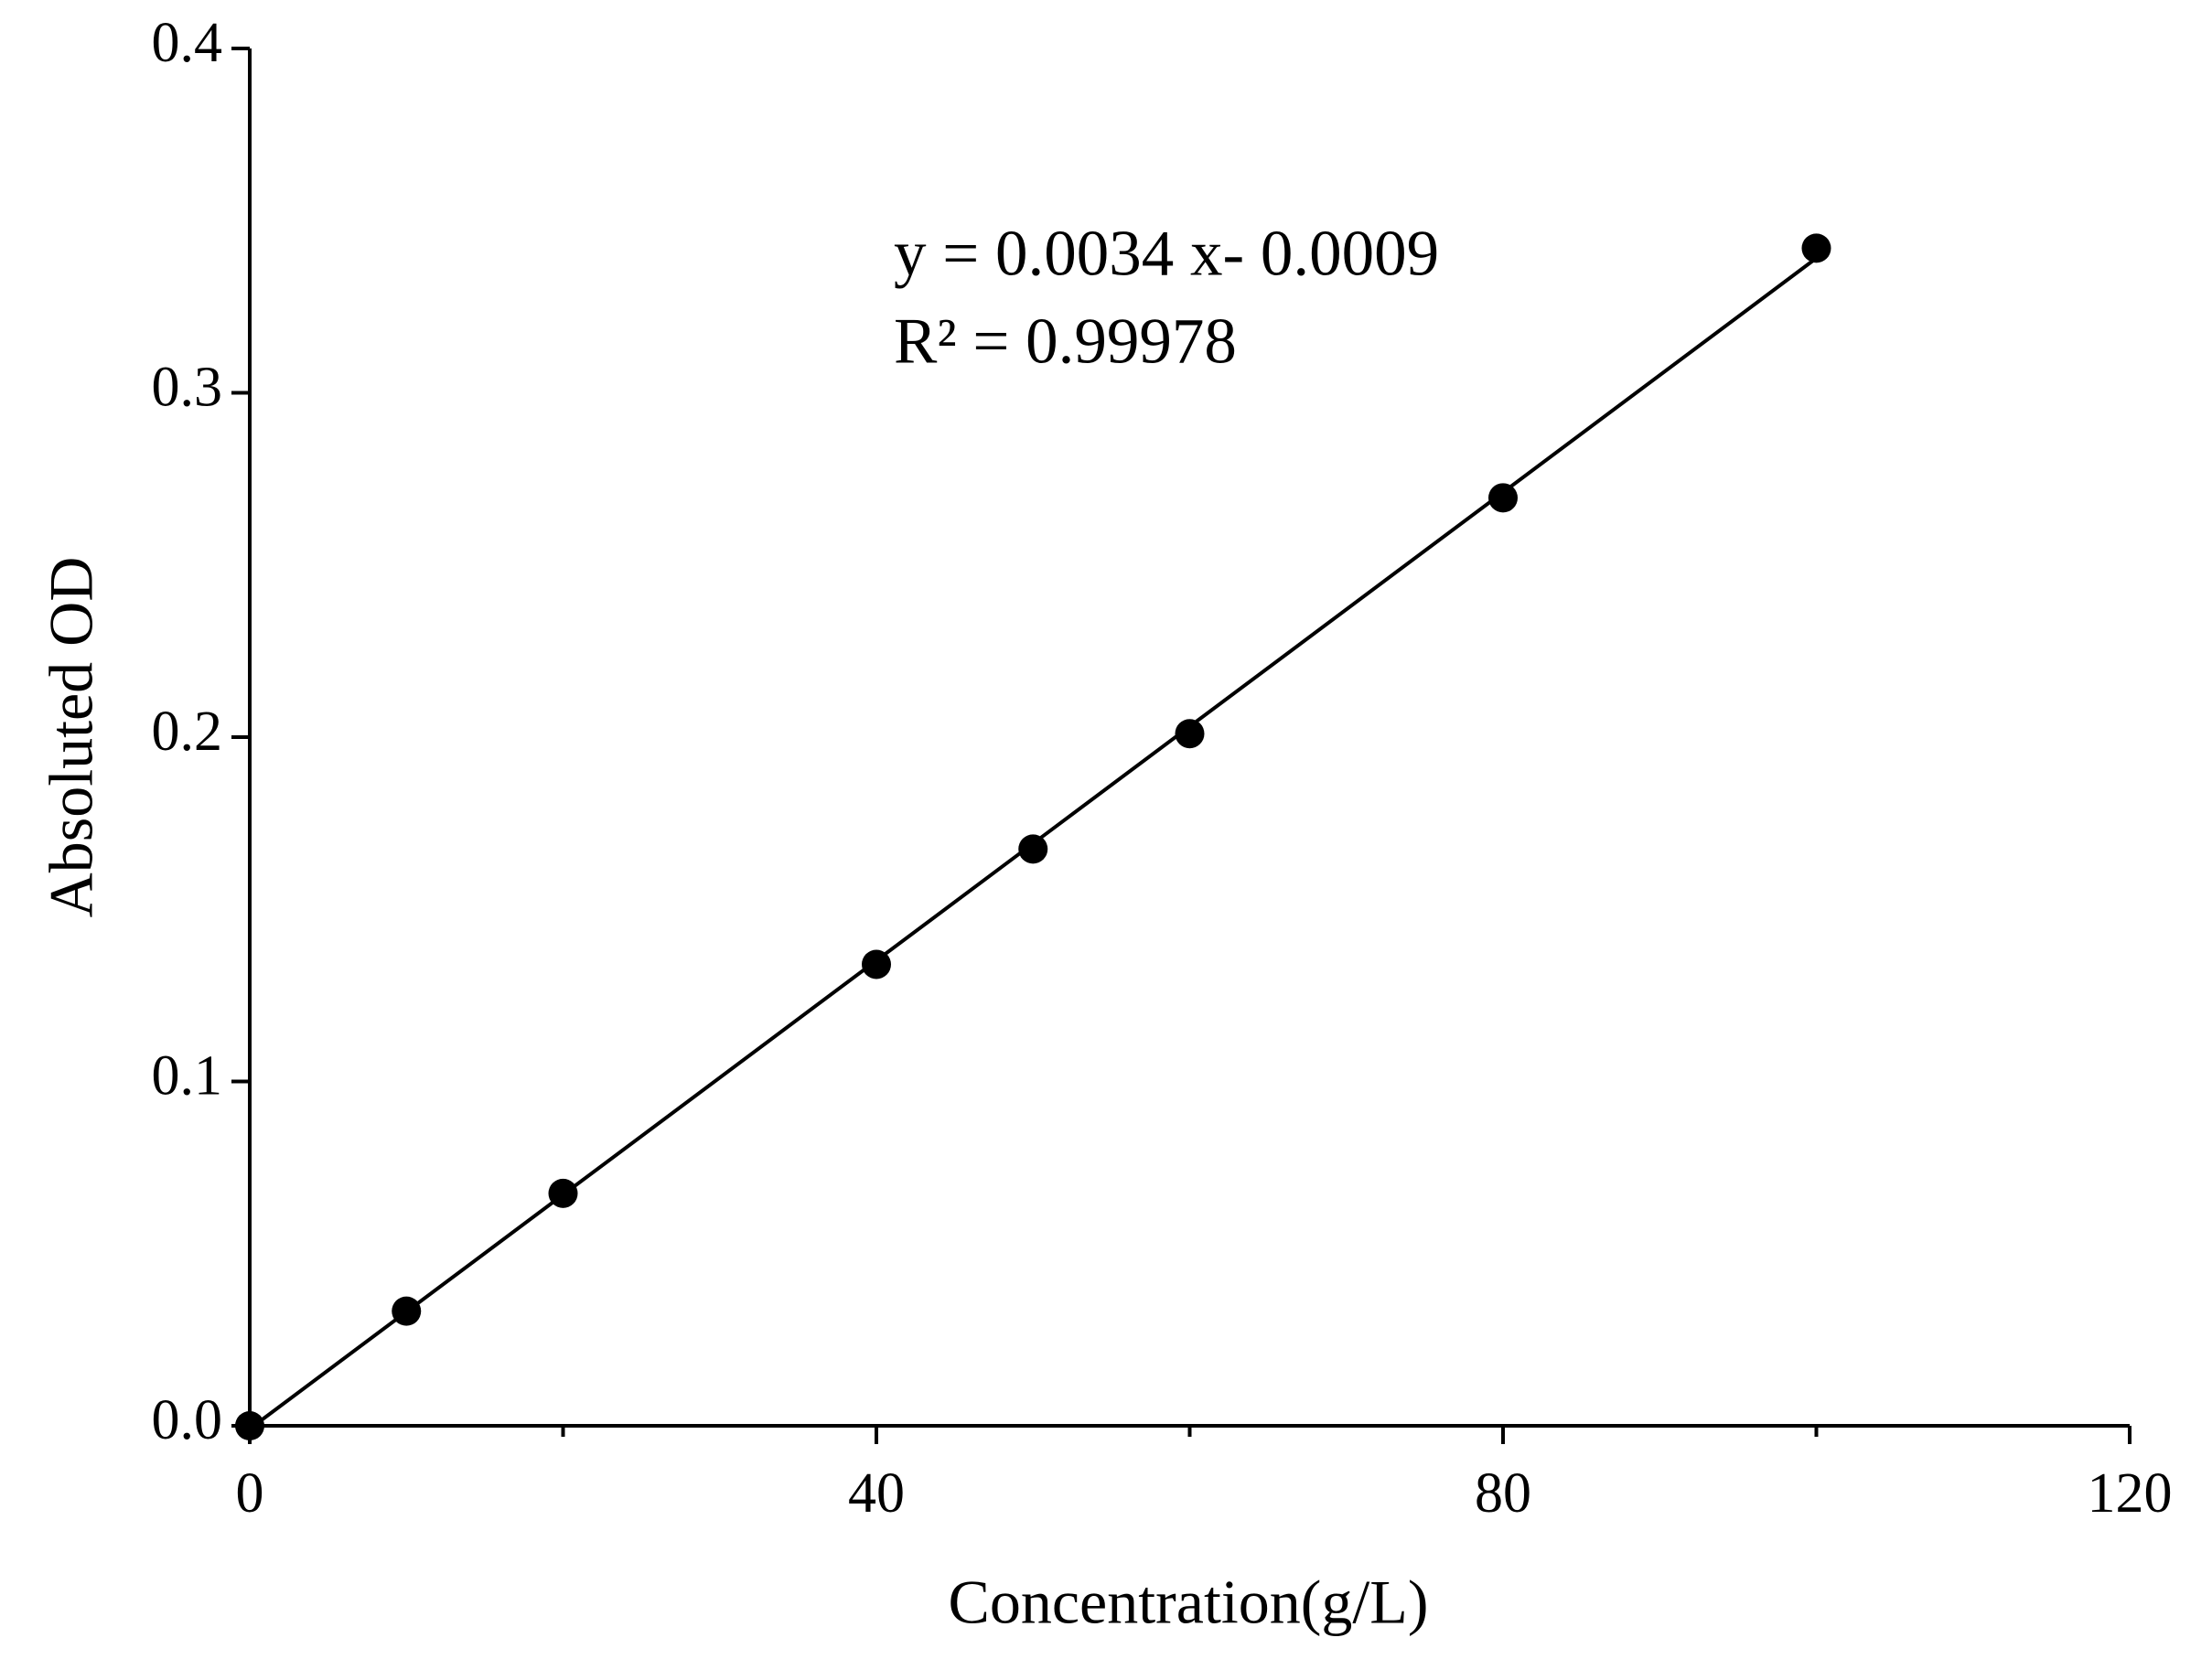 The width and height of the screenshot is (2212, 1659). Describe the element at coordinates (187, 732) in the screenshot. I see `y-tick-label: 0.2` at that location.